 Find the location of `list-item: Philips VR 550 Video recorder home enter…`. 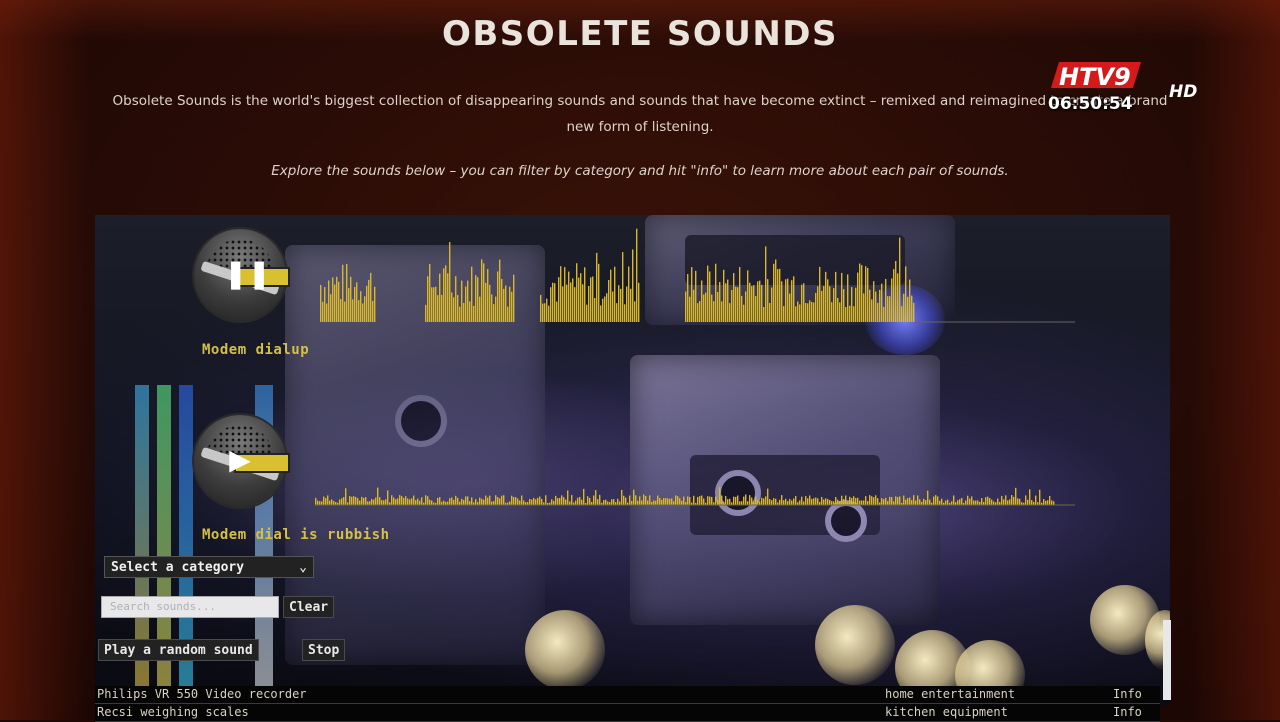

list-item: Philips VR 550 Video recorder home enter… is located at coordinates (627, 695).